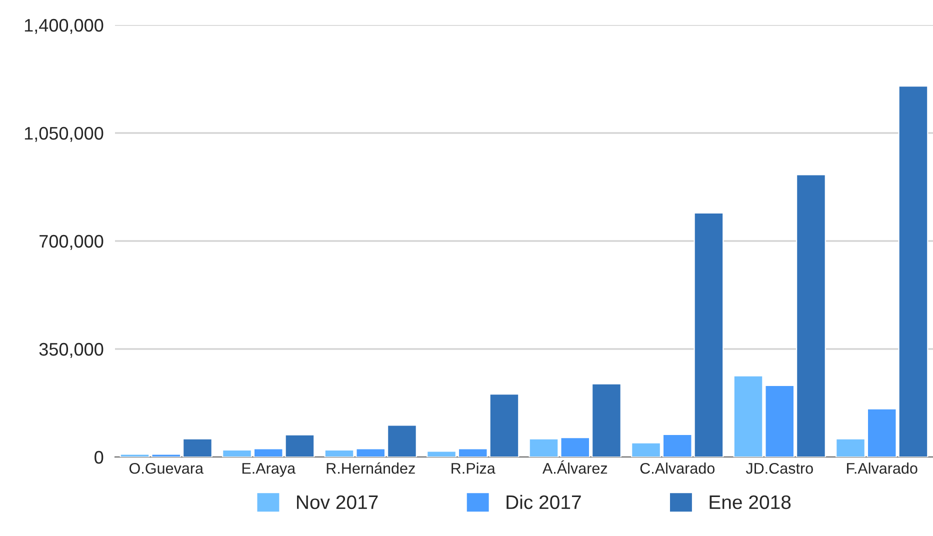 The width and height of the screenshot is (933, 536). What do you see at coordinates (474, 468) in the screenshot?
I see `x-tick-label: R.Piza` at bounding box center [474, 468].